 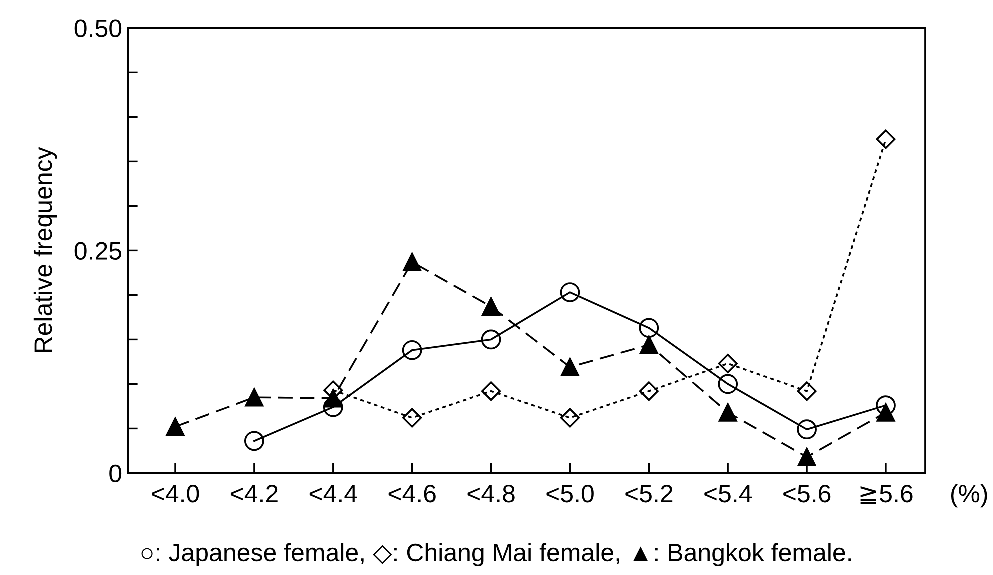 I want to click on x-axis-title: (%), so click(x=969, y=496).